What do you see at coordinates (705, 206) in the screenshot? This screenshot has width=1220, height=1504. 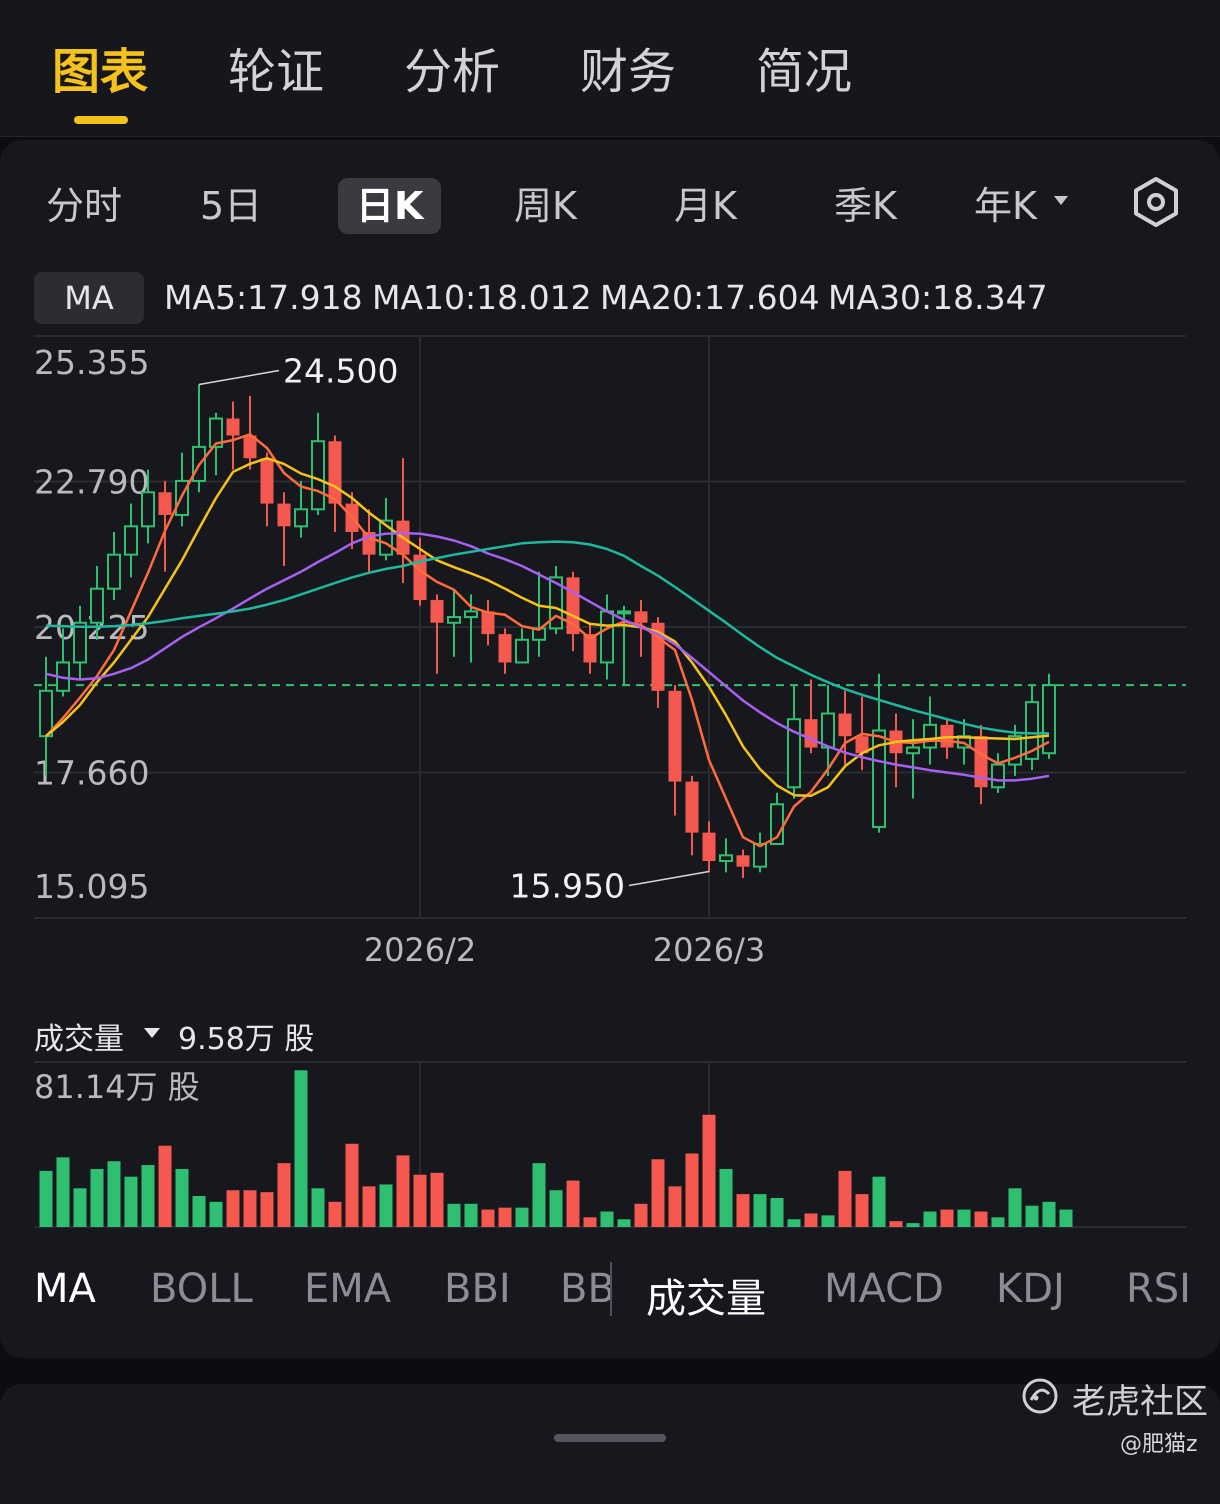 I see `period-monthly: 月K` at bounding box center [705, 206].